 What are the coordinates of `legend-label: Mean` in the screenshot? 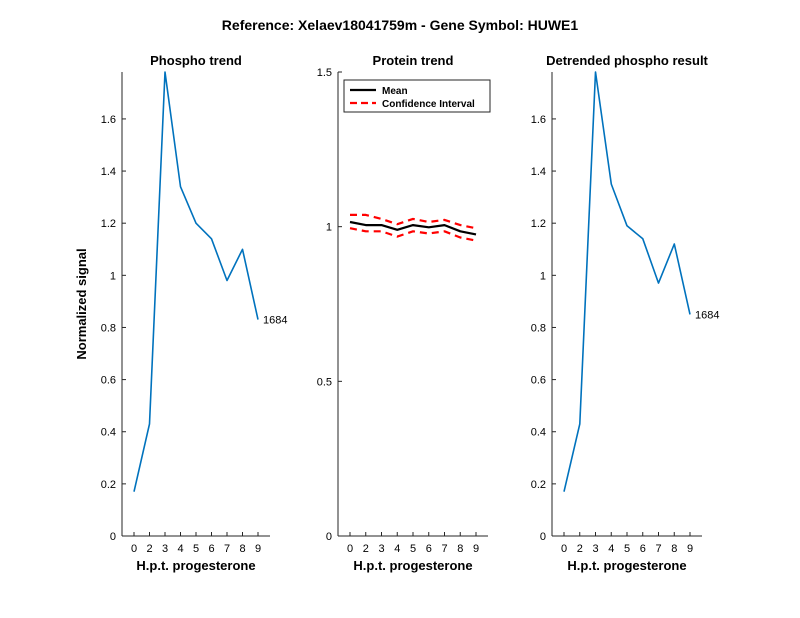 It's located at (395, 91).